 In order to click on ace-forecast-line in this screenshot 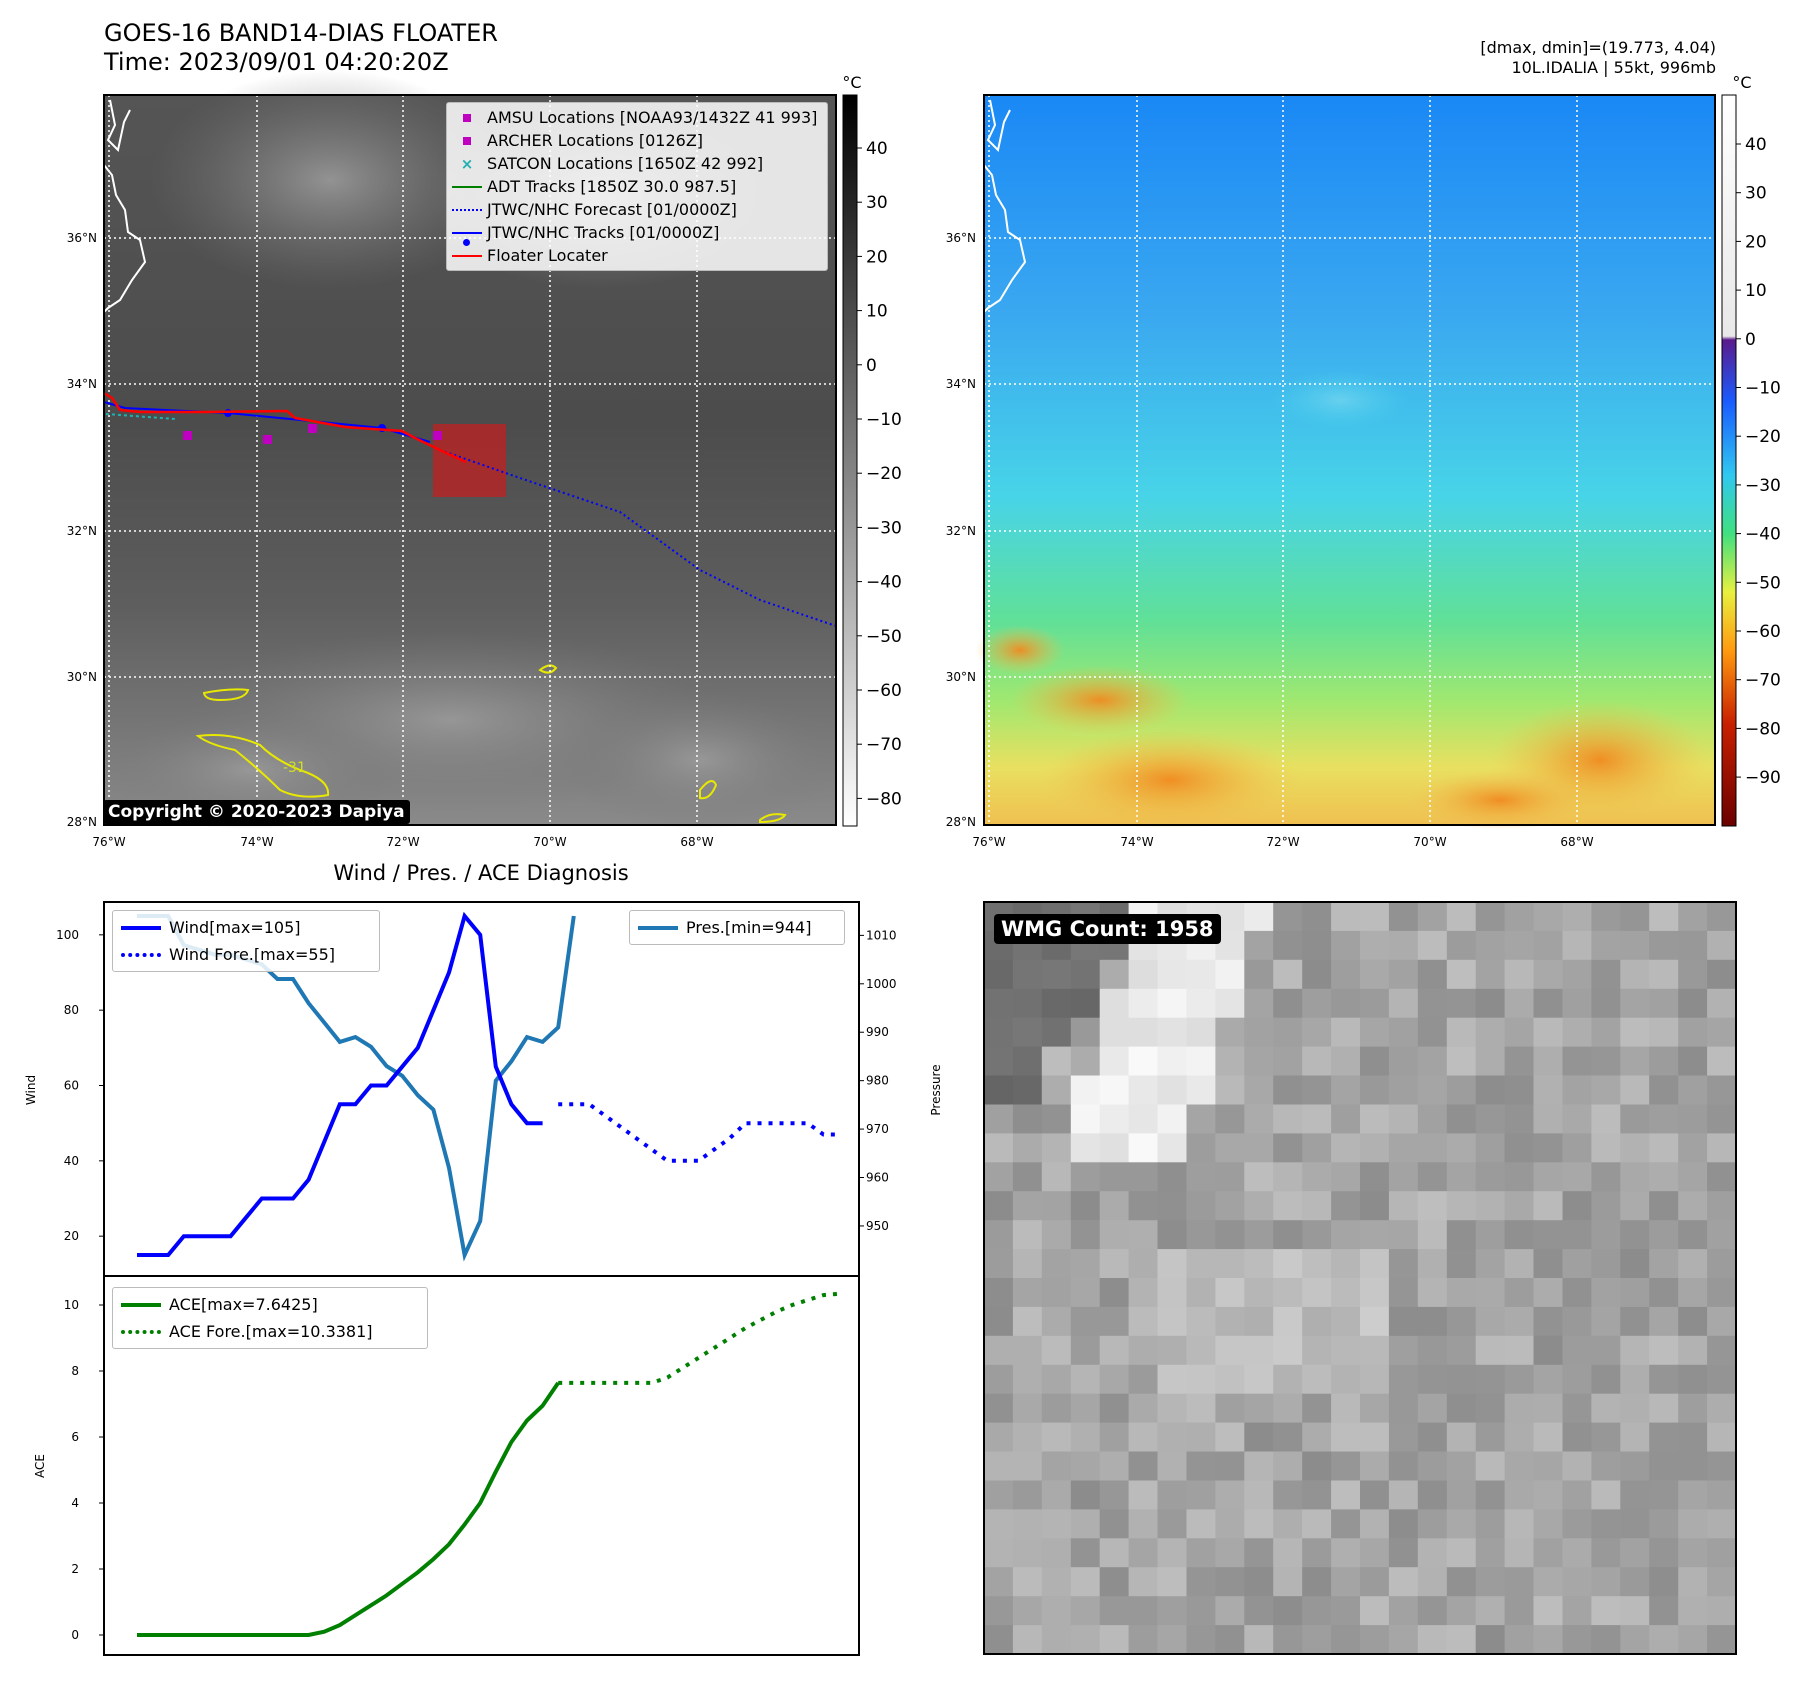, I will do `click(699, 1338)`.